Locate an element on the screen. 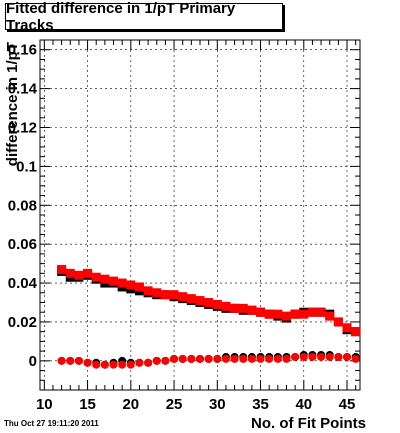 This screenshot has height=433, width=400. y-tick-label: 0.12 is located at coordinates (22, 128).